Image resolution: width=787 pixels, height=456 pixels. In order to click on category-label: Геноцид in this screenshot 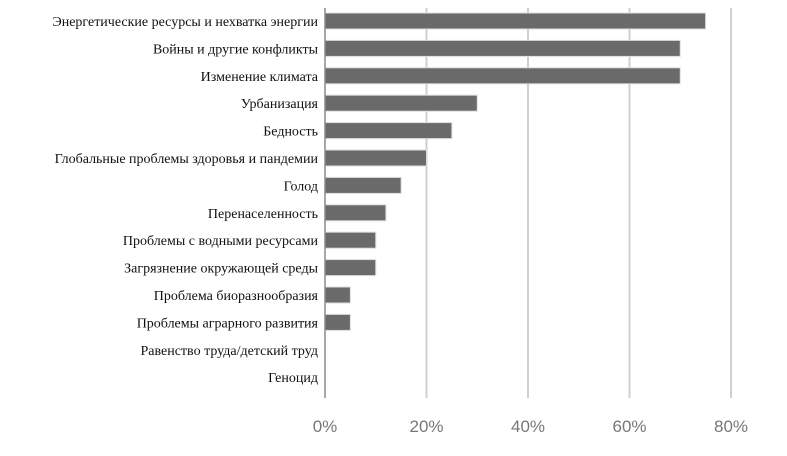, I will do `click(293, 378)`.